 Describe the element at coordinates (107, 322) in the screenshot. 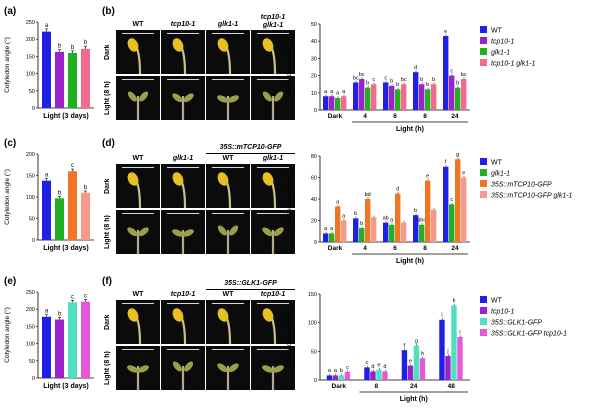

I see `photo-row-label-dark: Dark` at that location.